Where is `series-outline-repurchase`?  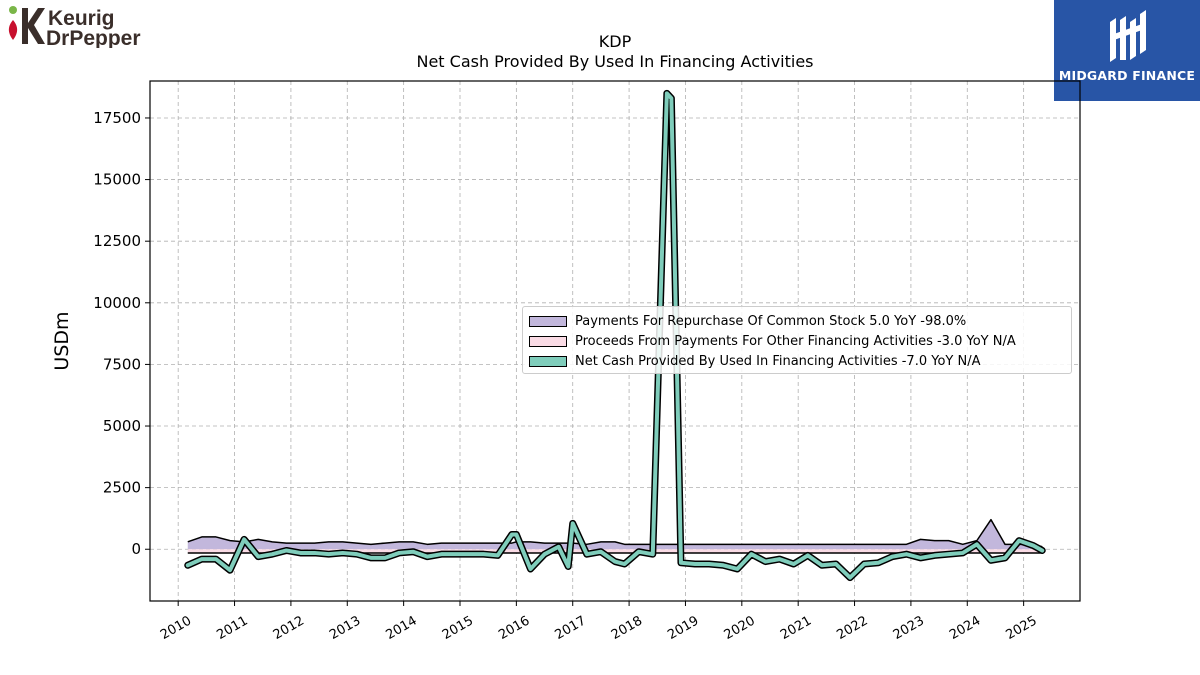 series-outline-repurchase is located at coordinates (615, 533).